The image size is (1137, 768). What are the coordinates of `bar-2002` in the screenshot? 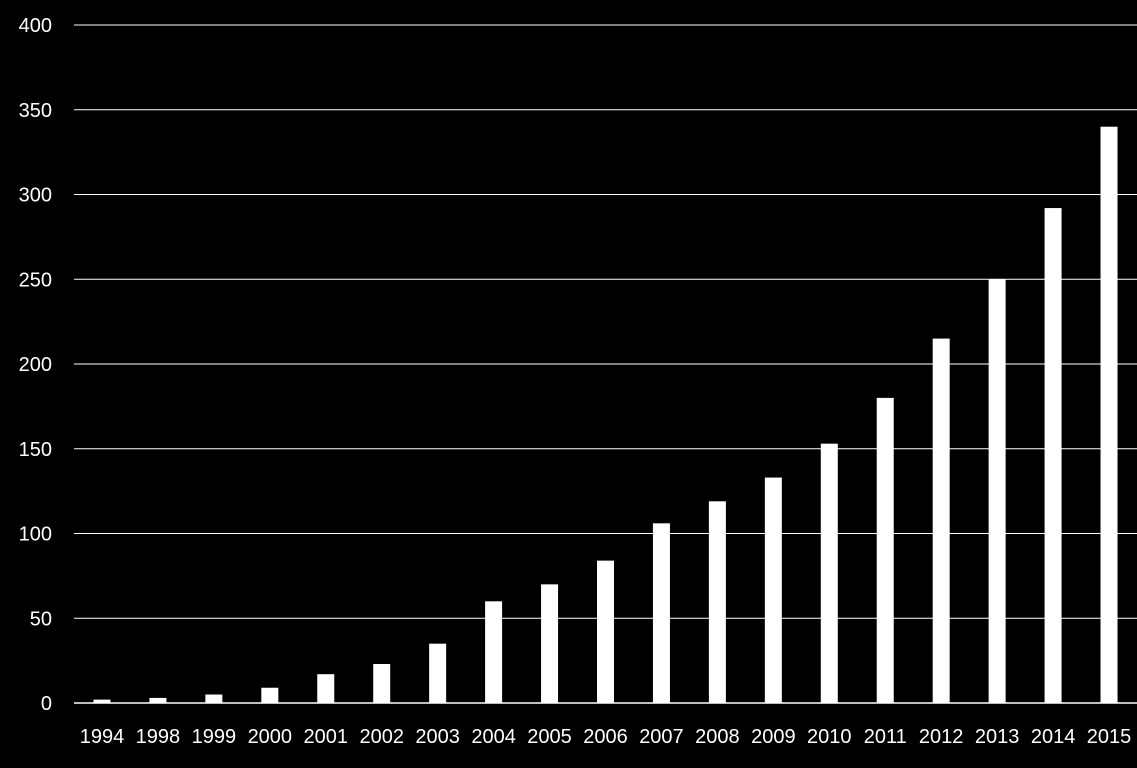 It's located at (382, 683).